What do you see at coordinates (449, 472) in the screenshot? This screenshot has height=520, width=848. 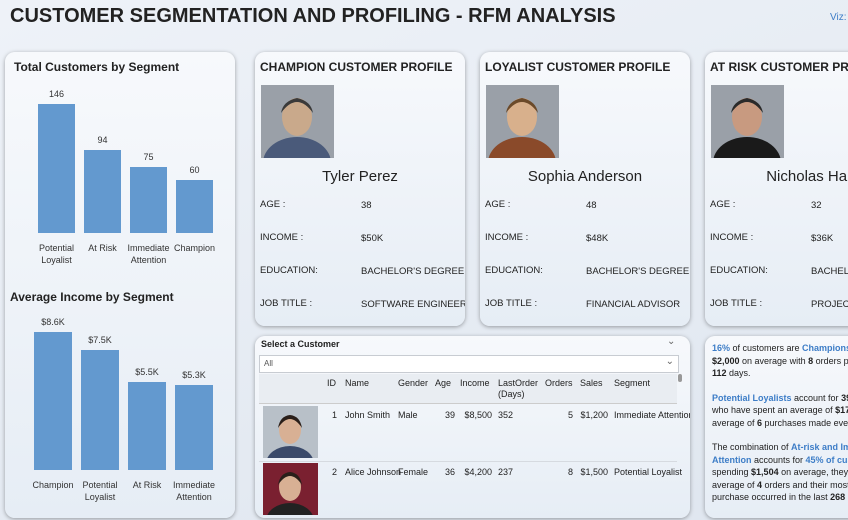 I see `table-cell: 36` at bounding box center [449, 472].